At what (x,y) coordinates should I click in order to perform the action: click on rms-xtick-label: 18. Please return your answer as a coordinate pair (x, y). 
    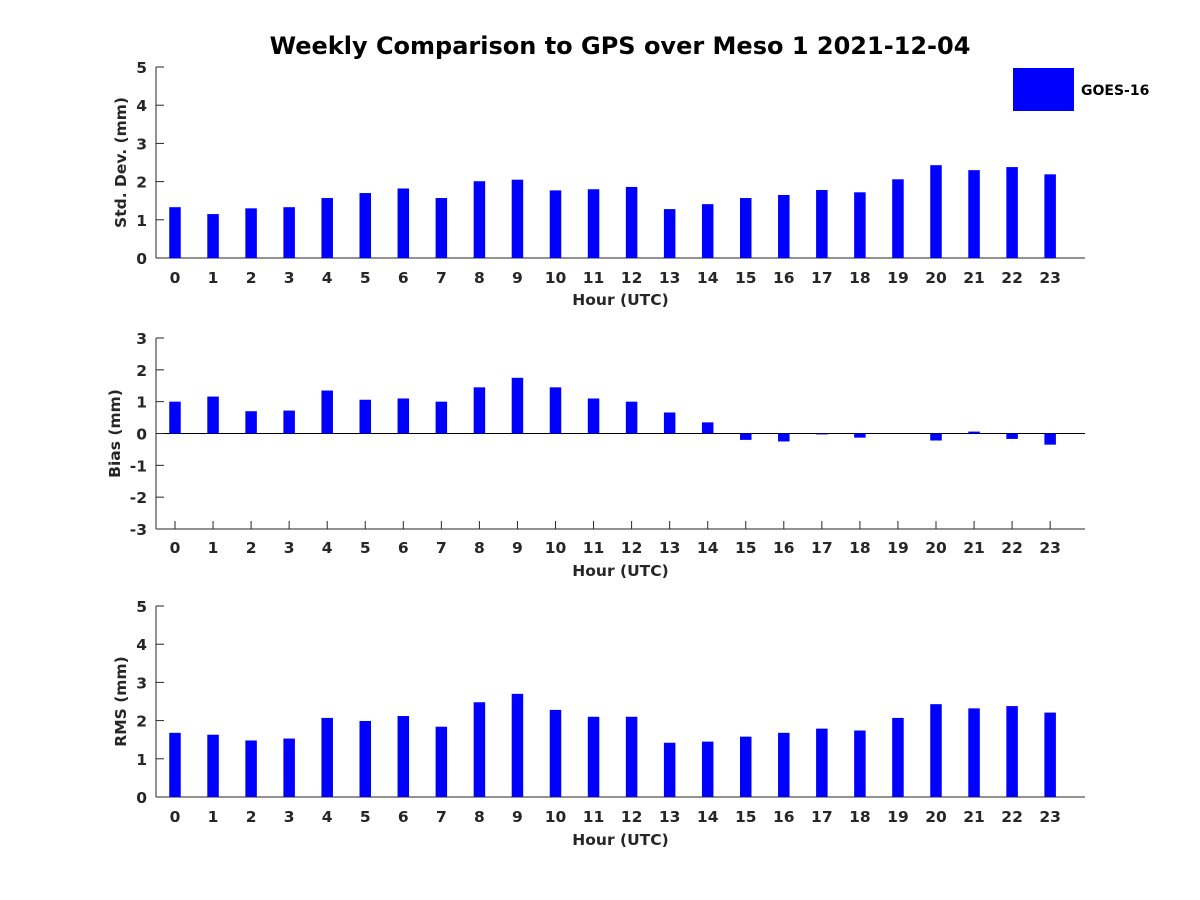
    Looking at the image, I should click on (860, 817).